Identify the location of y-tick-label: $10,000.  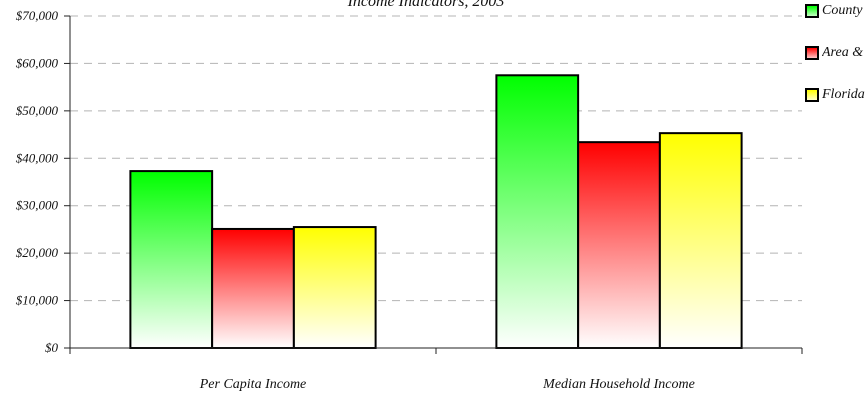
(37, 300).